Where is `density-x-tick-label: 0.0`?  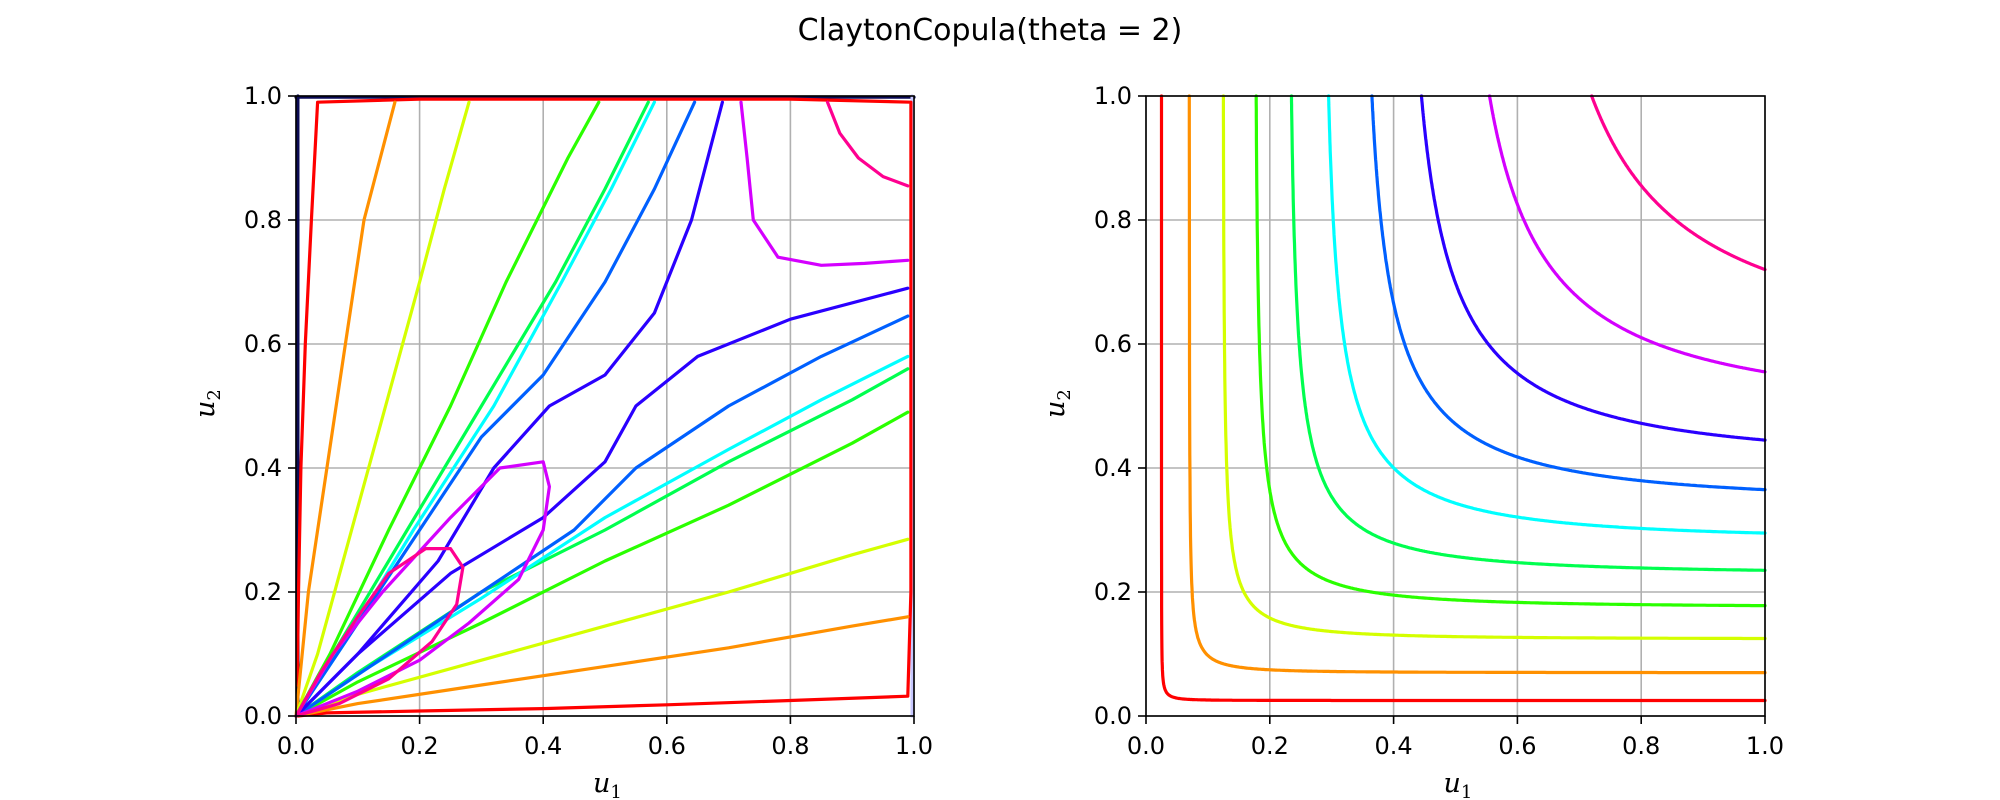
density-x-tick-label: 0.0 is located at coordinates (296, 746).